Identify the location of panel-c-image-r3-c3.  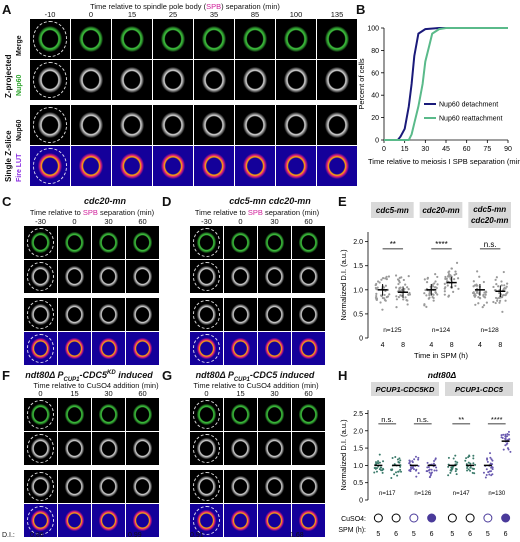
(142, 348).